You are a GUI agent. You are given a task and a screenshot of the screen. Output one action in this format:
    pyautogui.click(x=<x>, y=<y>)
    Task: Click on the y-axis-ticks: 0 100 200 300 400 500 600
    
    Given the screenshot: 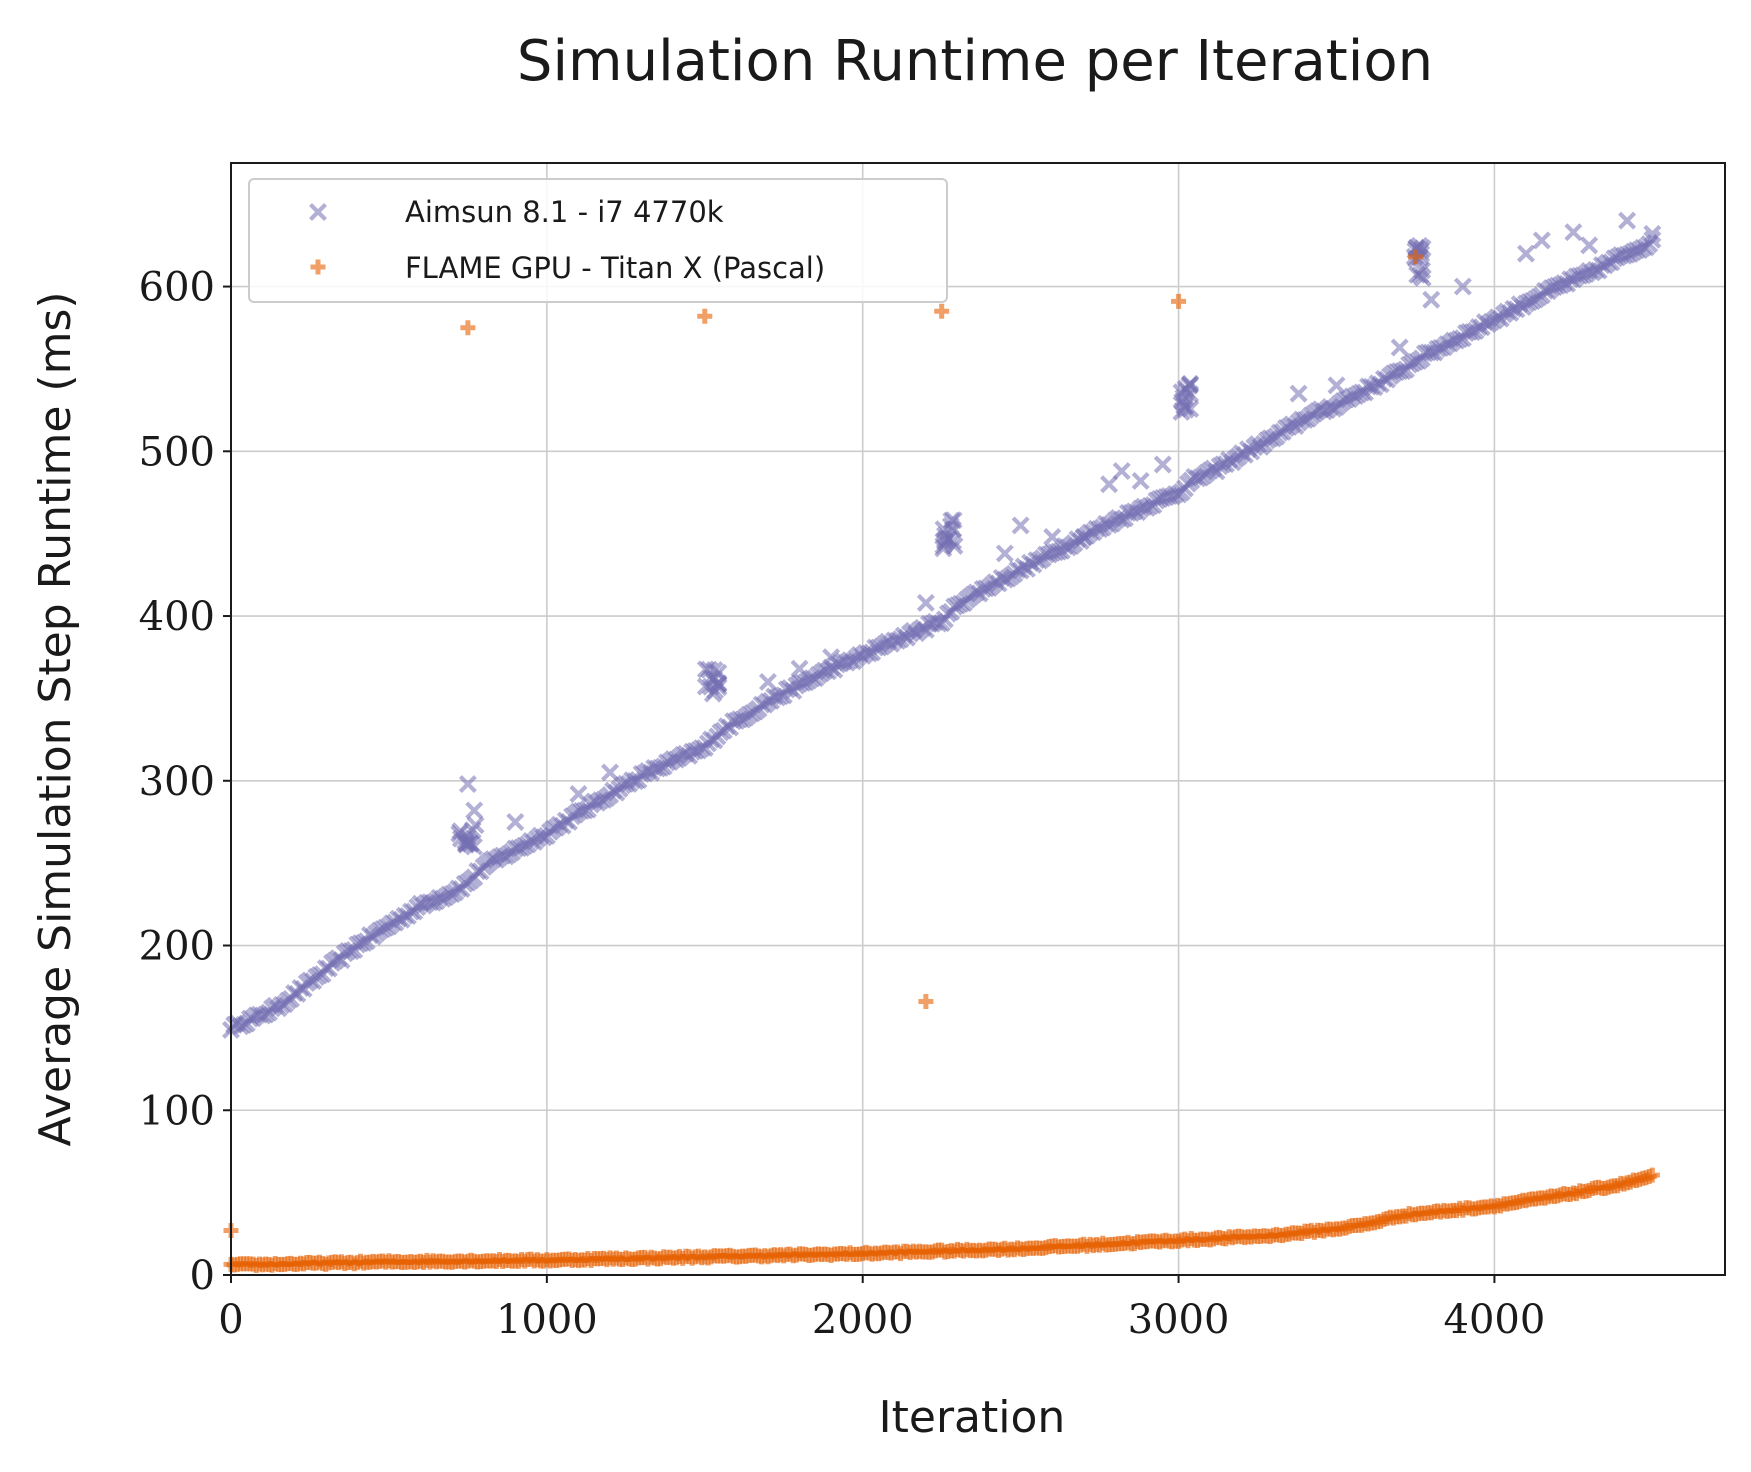 What is the action you would take?
    pyautogui.click(x=185, y=782)
    